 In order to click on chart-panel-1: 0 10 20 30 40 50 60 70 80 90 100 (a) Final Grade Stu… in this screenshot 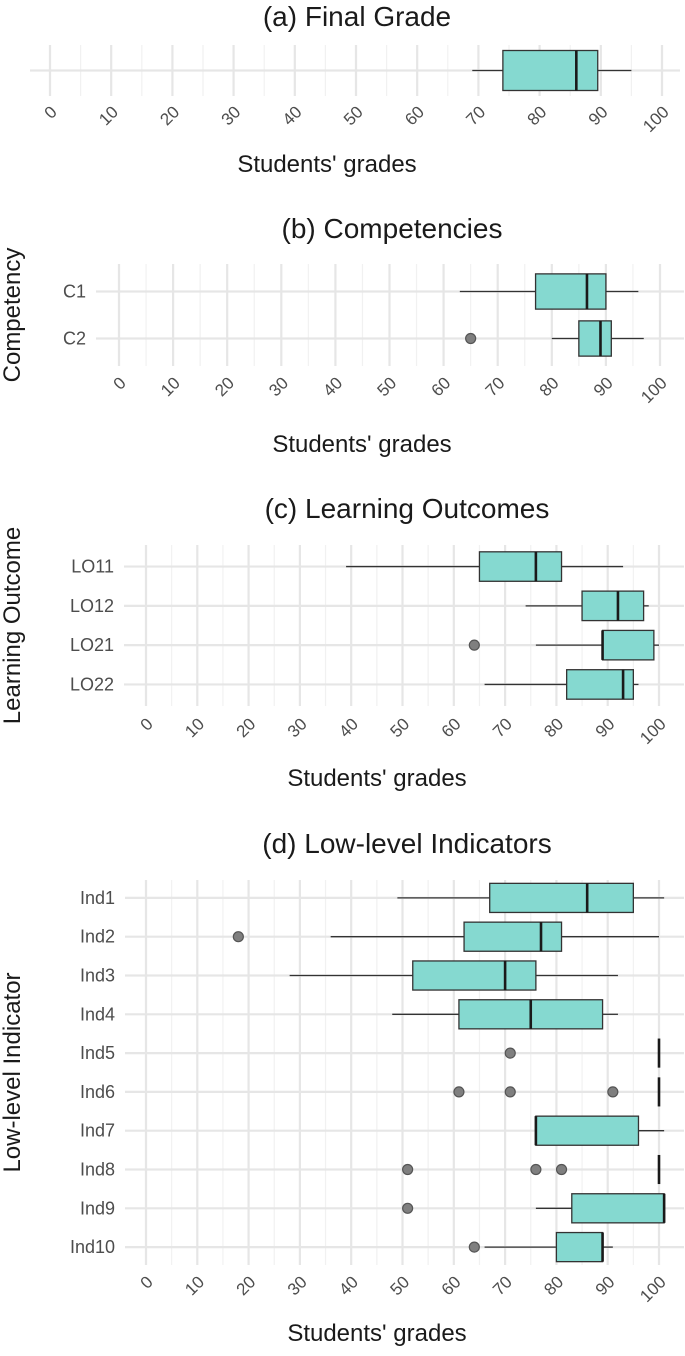, I will do `click(355, 89)`.